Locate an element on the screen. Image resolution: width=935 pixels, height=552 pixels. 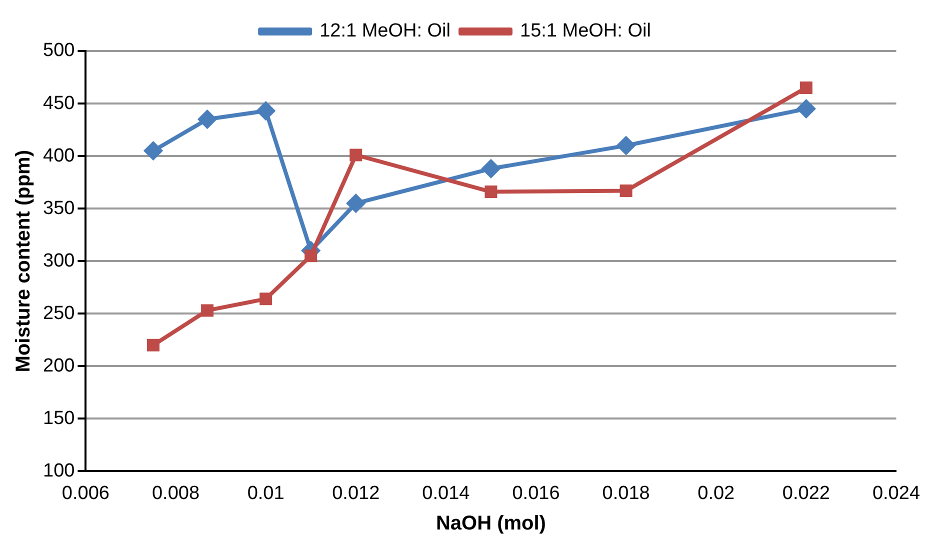
x-tick-label: 0.022 is located at coordinates (806, 493).